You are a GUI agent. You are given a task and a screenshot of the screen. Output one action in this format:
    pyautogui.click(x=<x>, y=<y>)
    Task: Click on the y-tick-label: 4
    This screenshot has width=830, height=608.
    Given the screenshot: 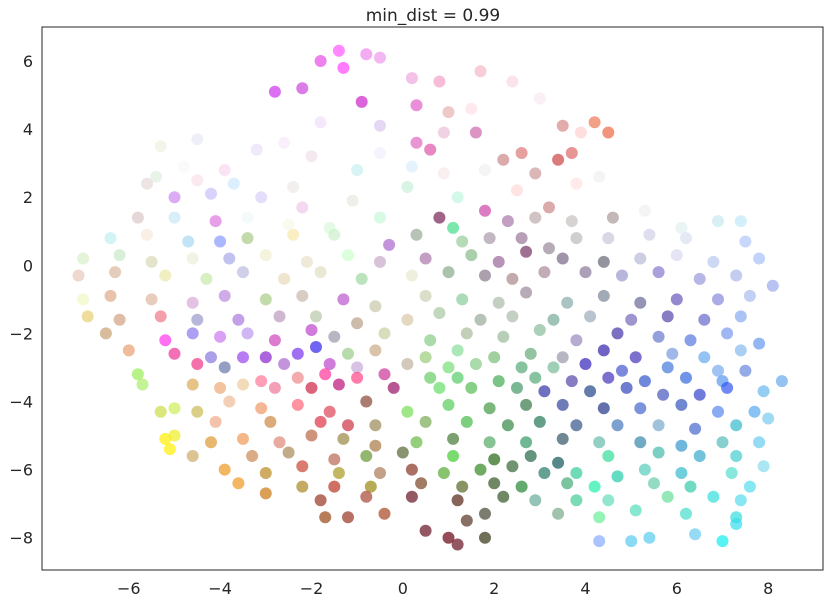 What is the action you would take?
    pyautogui.click(x=28, y=129)
    